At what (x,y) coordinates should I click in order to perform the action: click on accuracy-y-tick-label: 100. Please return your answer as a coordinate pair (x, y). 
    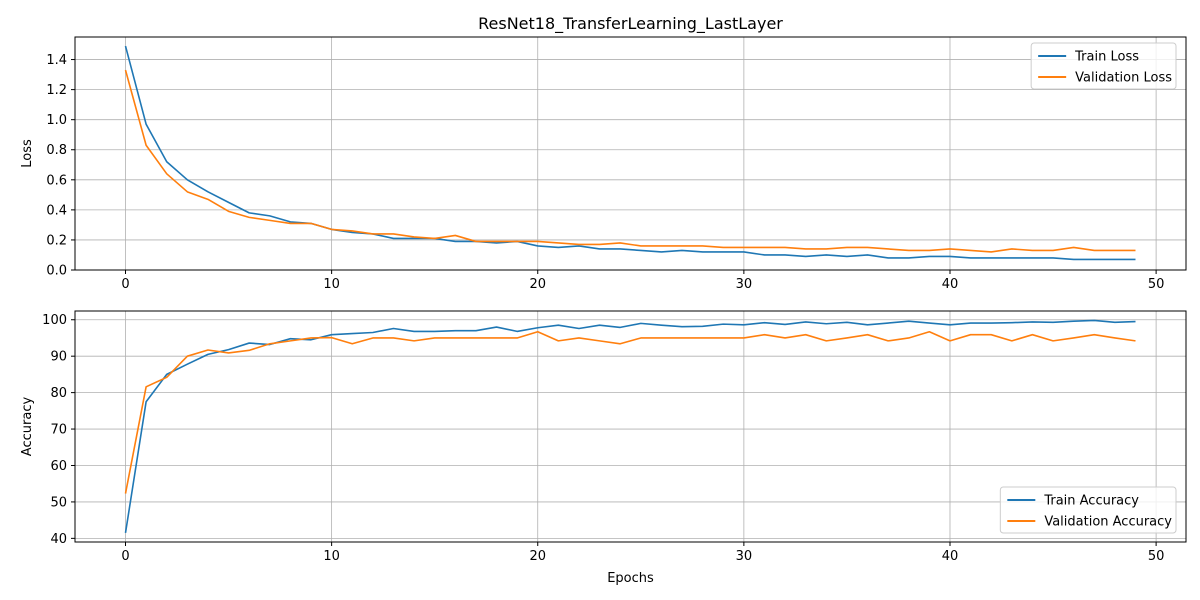
    Looking at the image, I should click on (54, 320).